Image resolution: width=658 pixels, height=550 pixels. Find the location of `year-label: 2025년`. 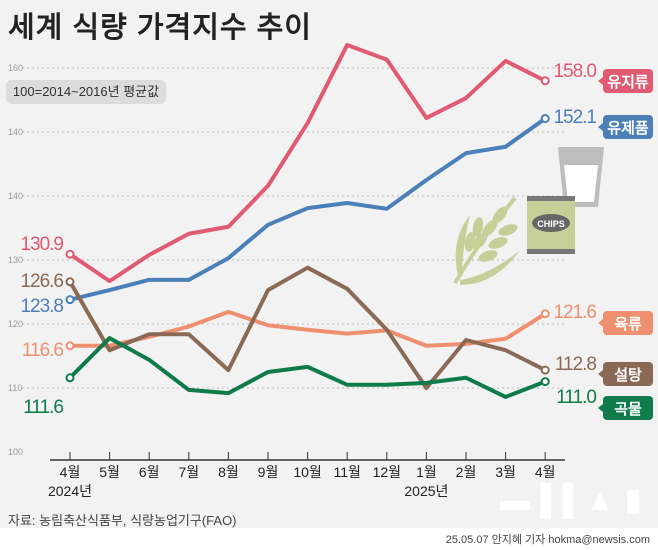

year-label: 2025년 is located at coordinates (426, 491).